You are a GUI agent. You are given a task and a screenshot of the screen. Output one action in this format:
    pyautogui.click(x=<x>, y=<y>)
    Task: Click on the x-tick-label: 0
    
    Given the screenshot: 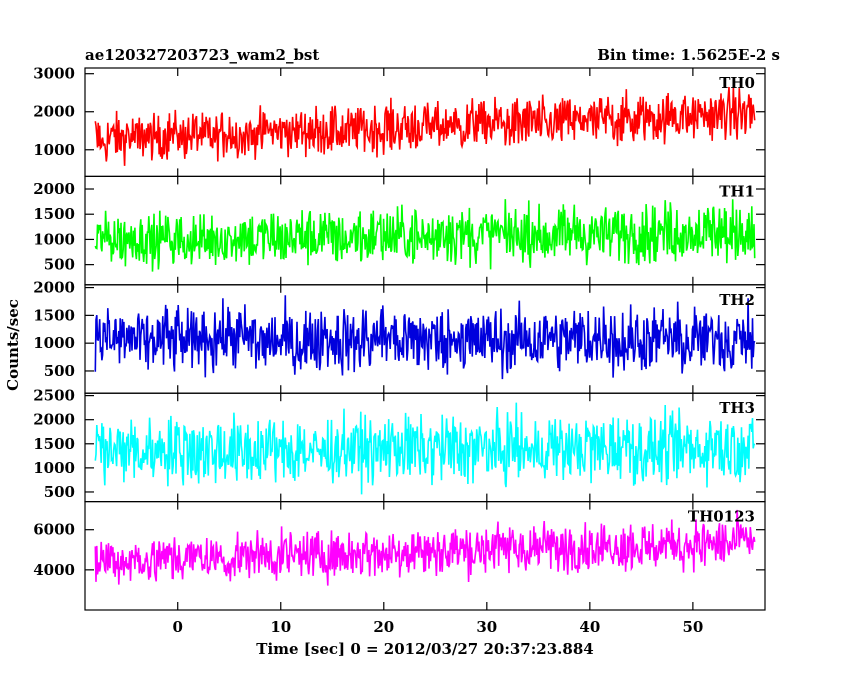 What is the action you would take?
    pyautogui.click(x=178, y=627)
    